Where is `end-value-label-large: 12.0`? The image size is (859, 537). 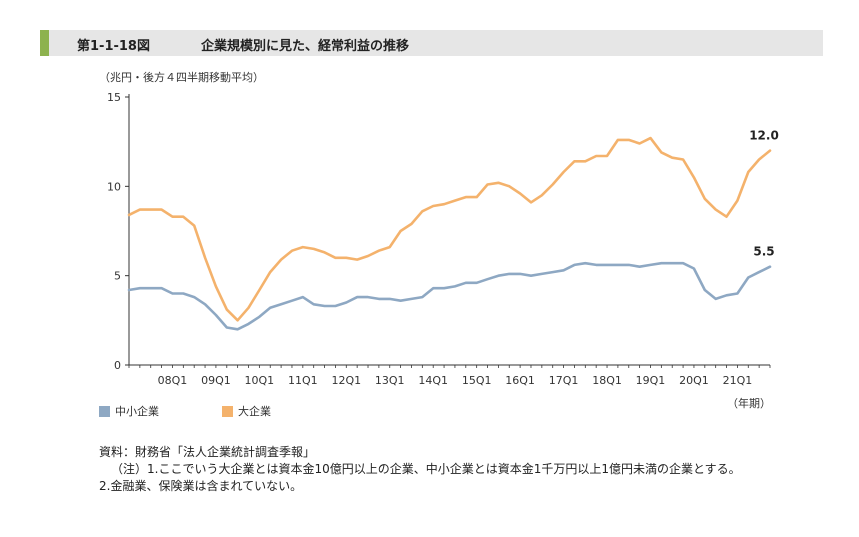 end-value-label-large: 12.0 is located at coordinates (764, 136).